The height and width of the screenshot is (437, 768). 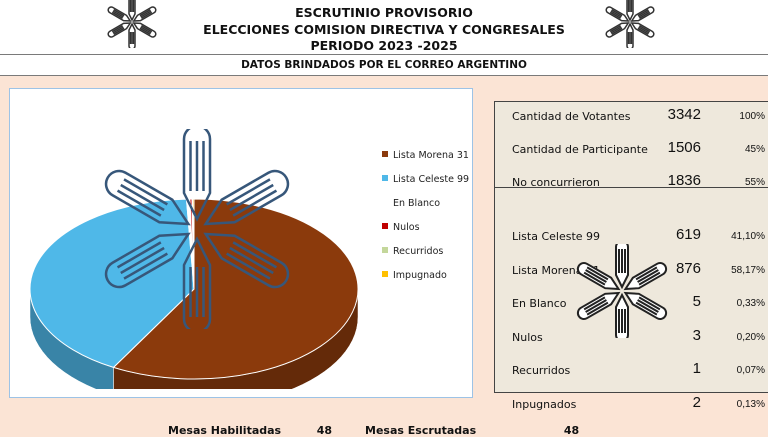 I want to click on stats-value: 3, so click(x=696, y=335).